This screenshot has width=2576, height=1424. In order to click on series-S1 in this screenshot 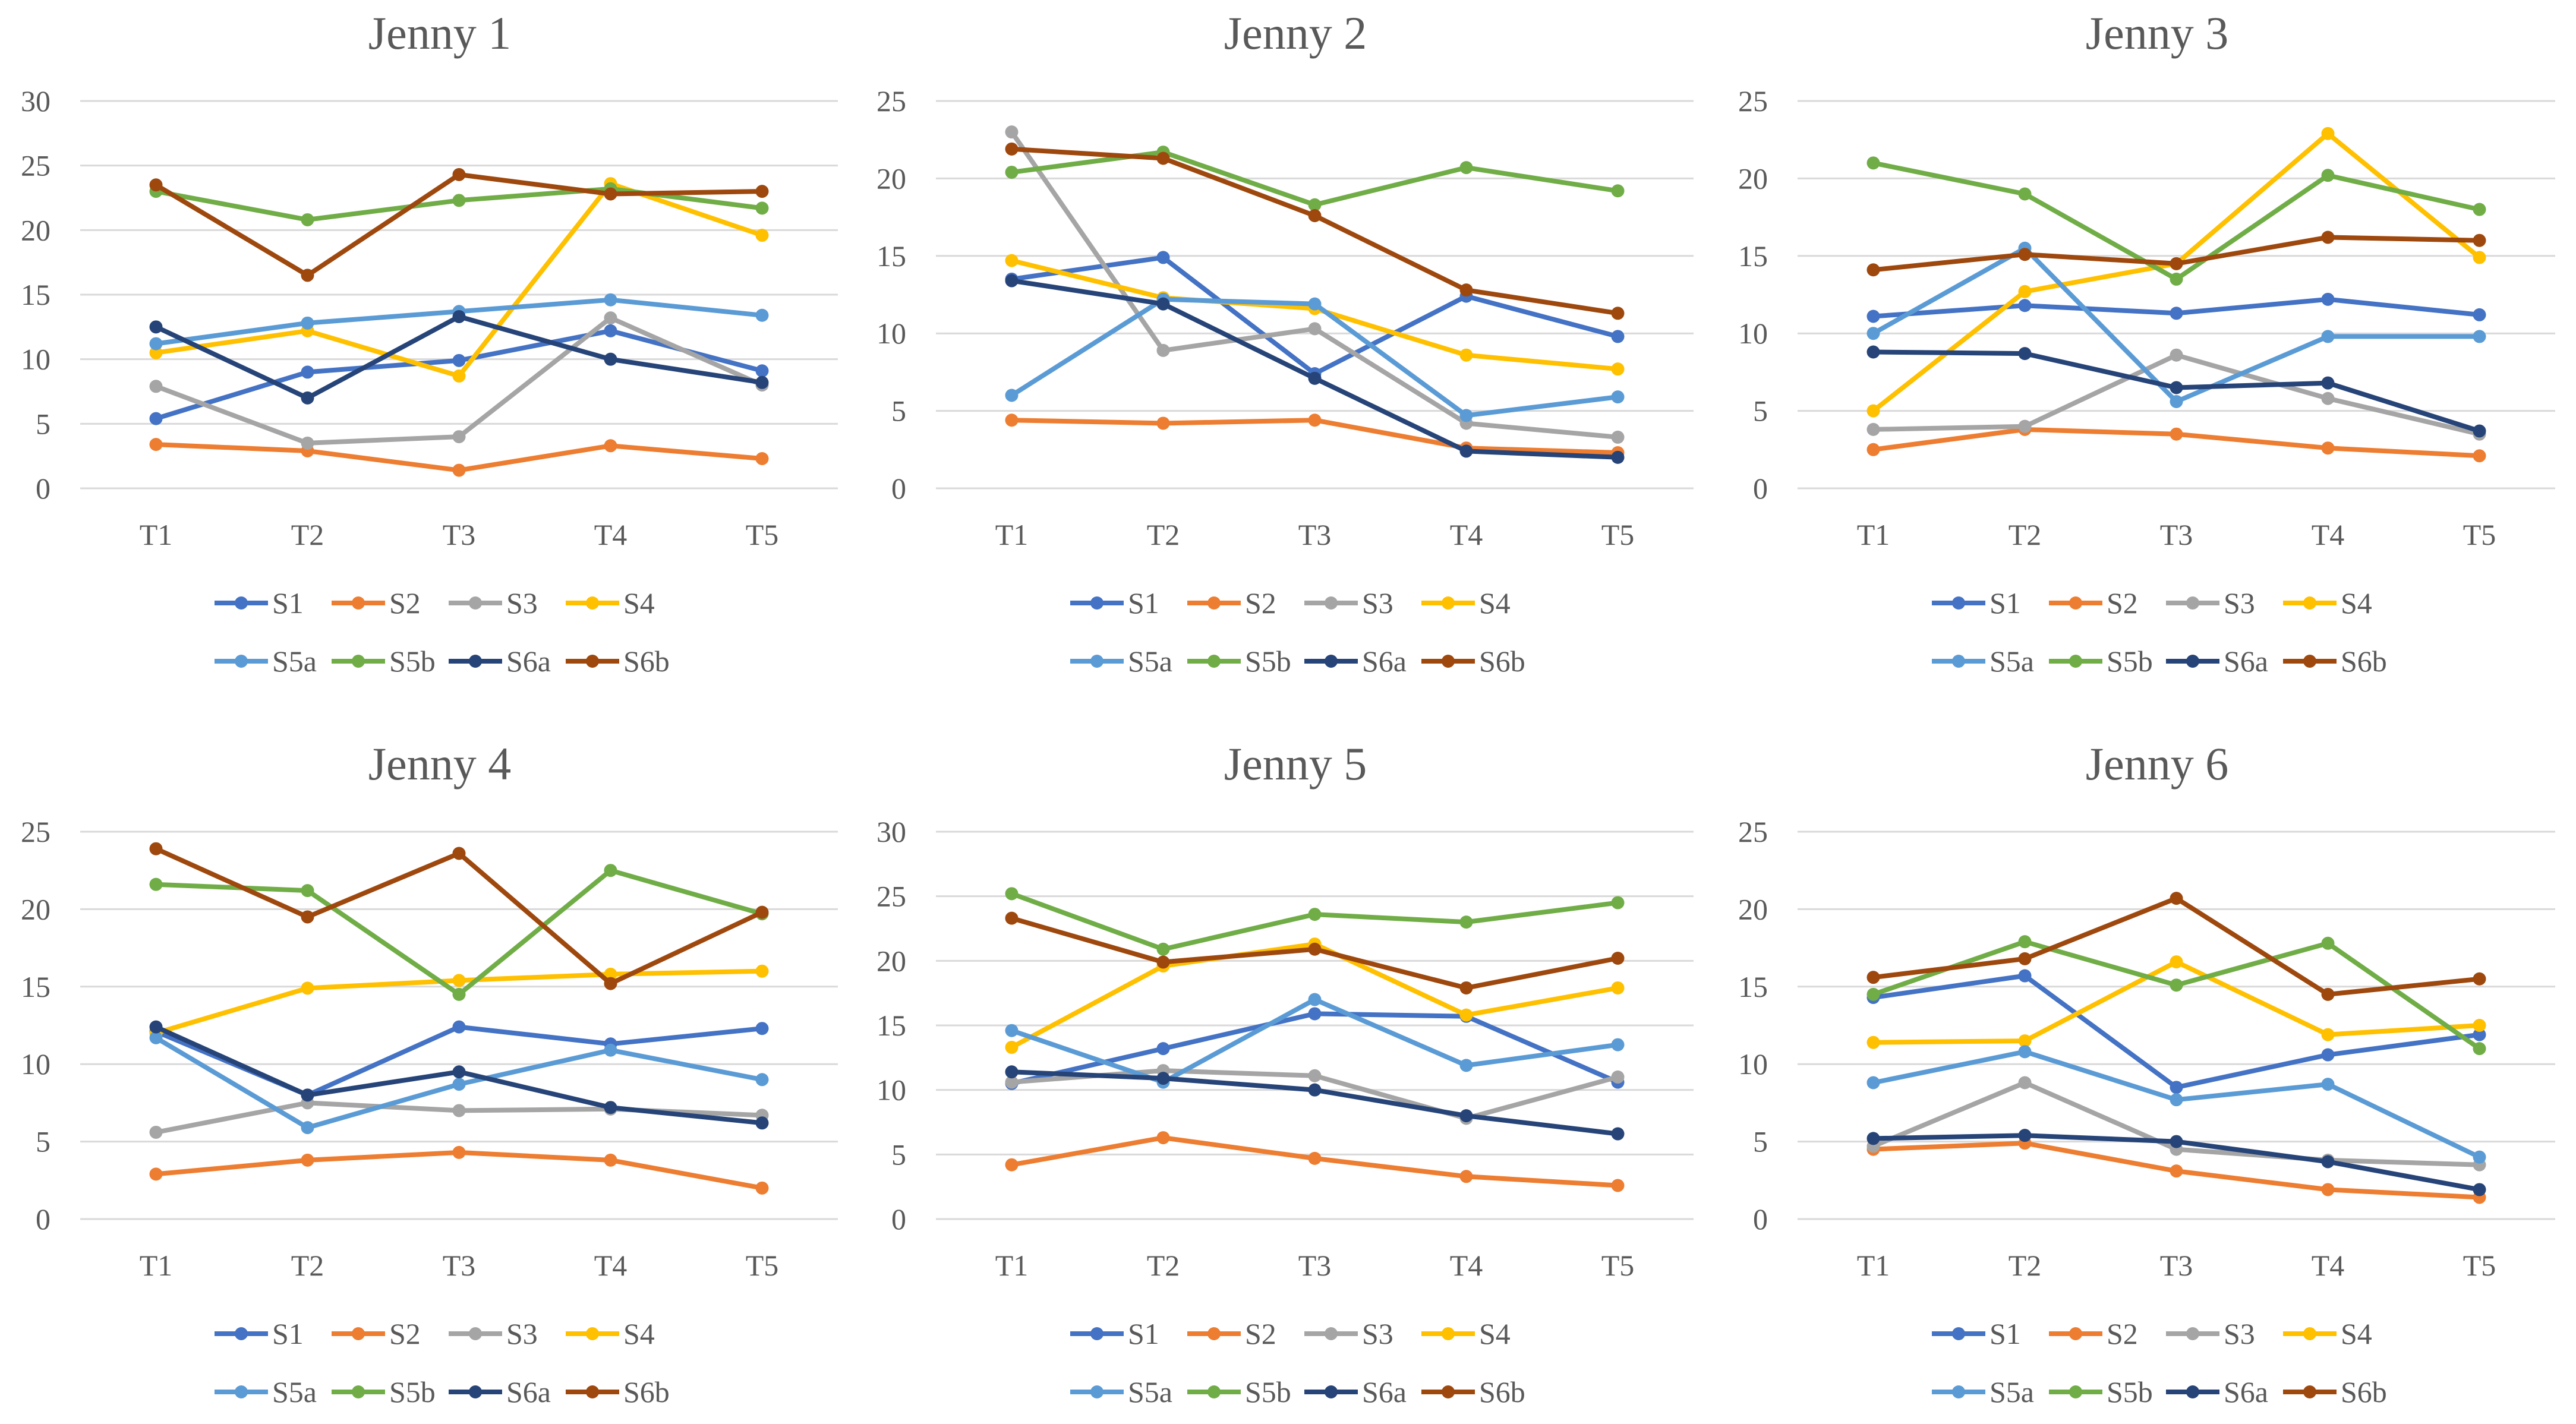, I will do `click(459, 374)`.